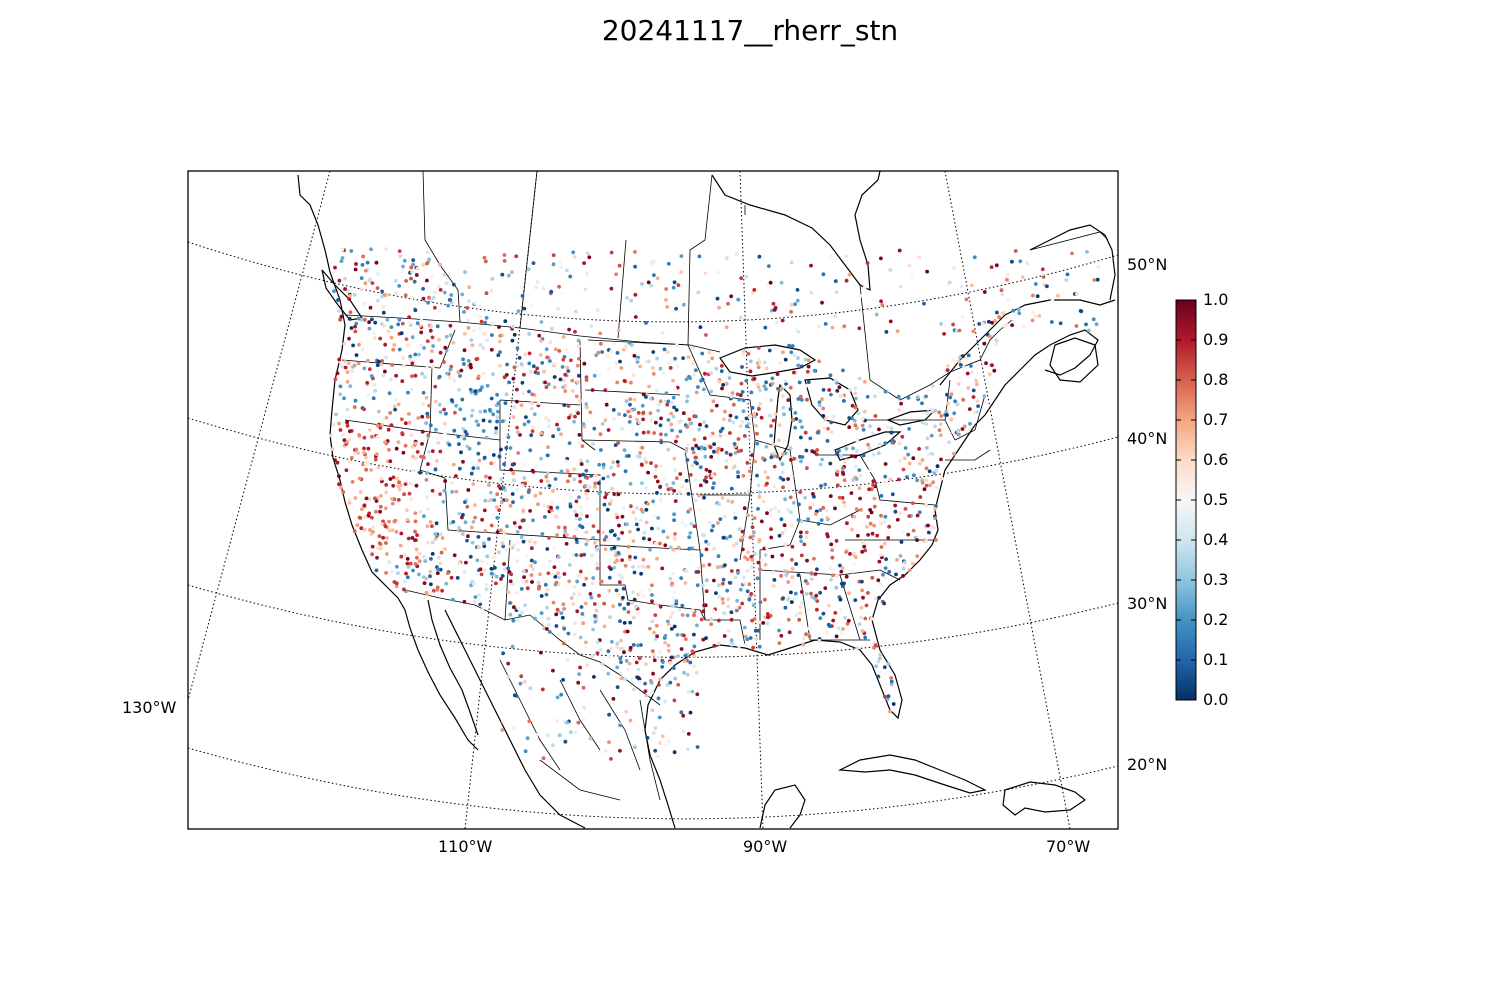 This screenshot has width=1500, height=1000. What do you see at coordinates (1216, 499) in the screenshot?
I see `colorbar-tick-label: 0.5` at bounding box center [1216, 499].